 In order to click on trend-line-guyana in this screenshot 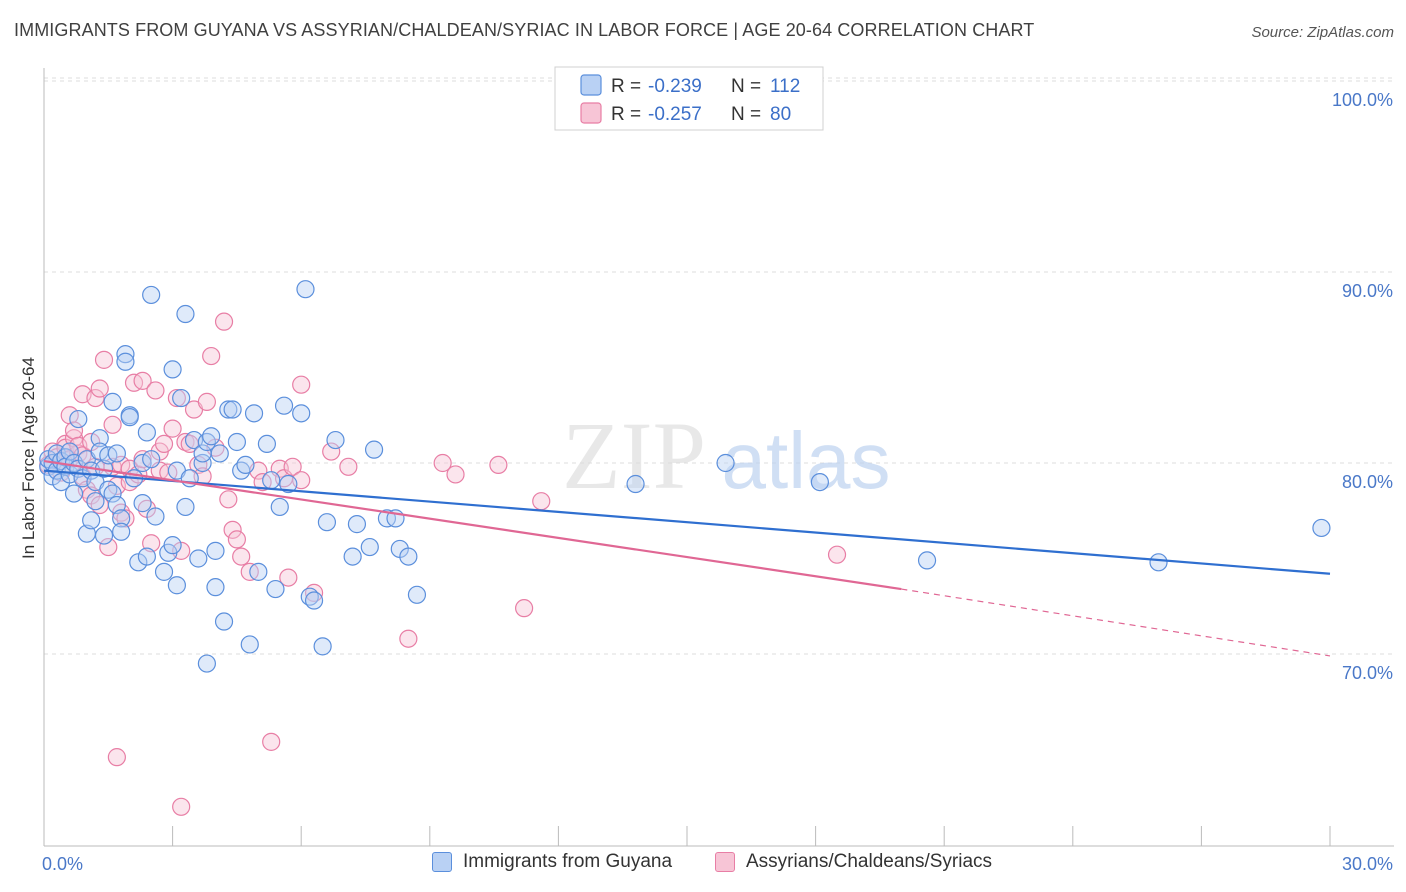, I will do `click(687, 522)`.